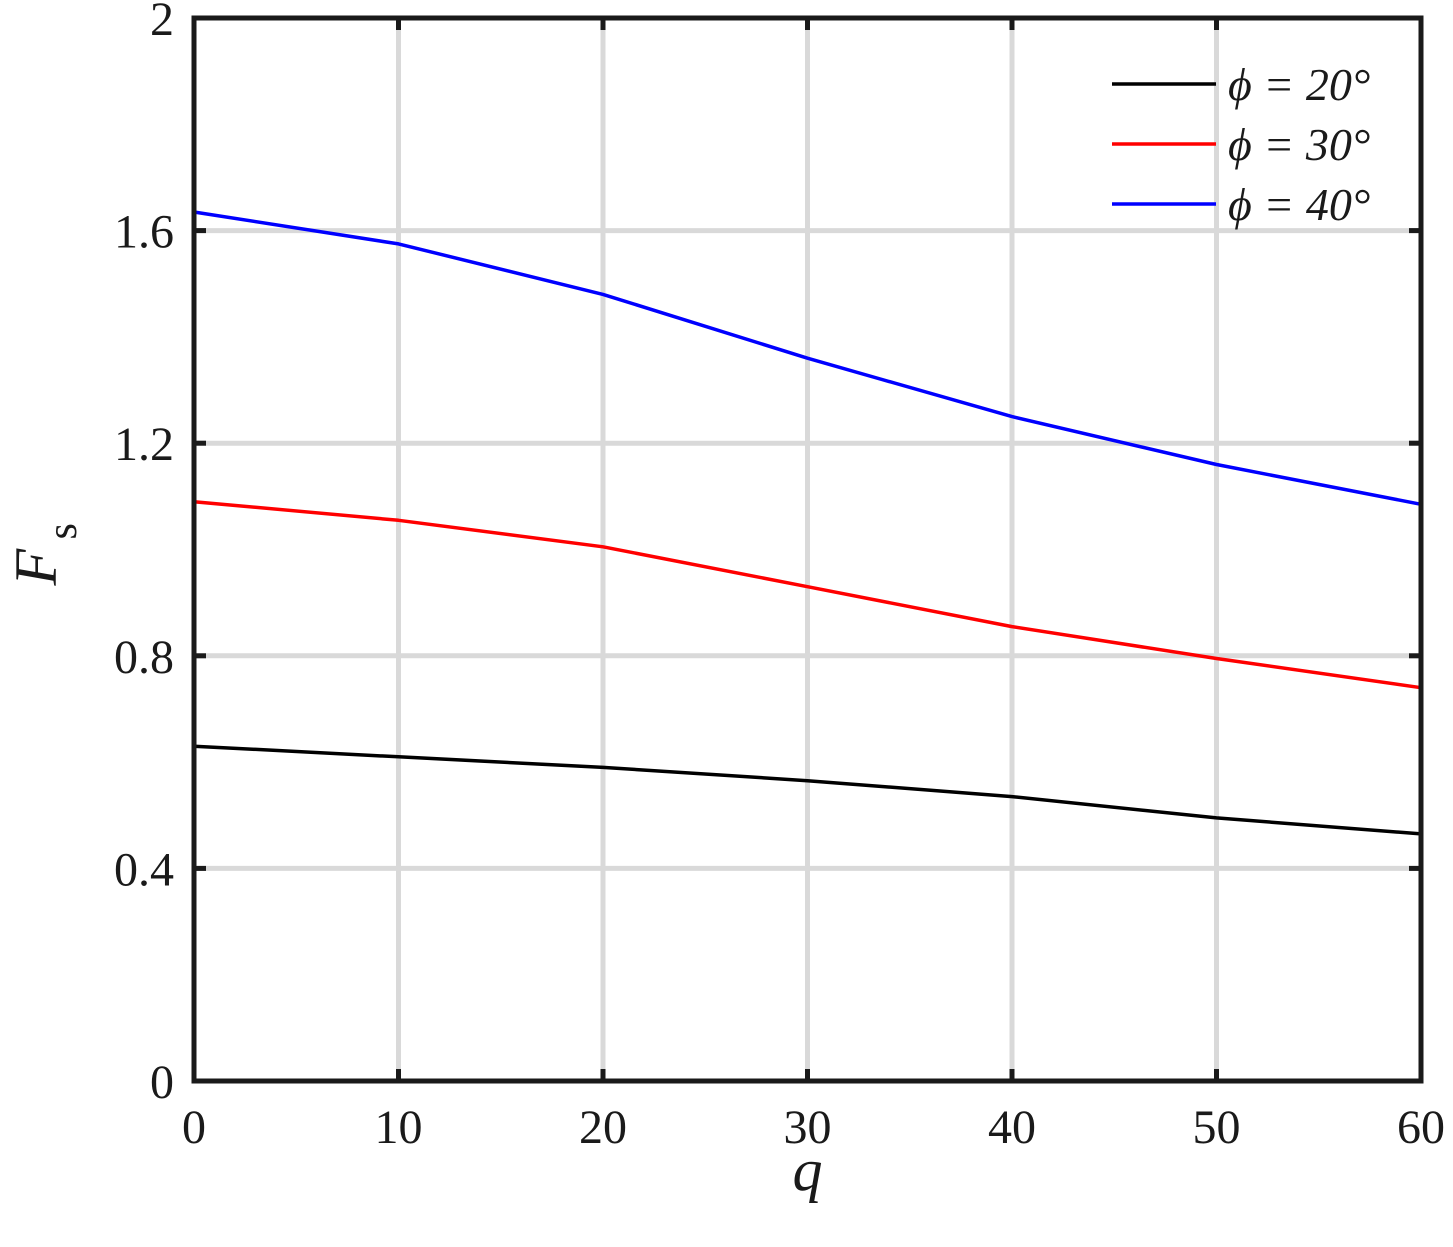 Image resolution: width=1453 pixels, height=1247 pixels. Describe the element at coordinates (808, 1170) in the screenshot. I see `x-axis-label: q` at that location.